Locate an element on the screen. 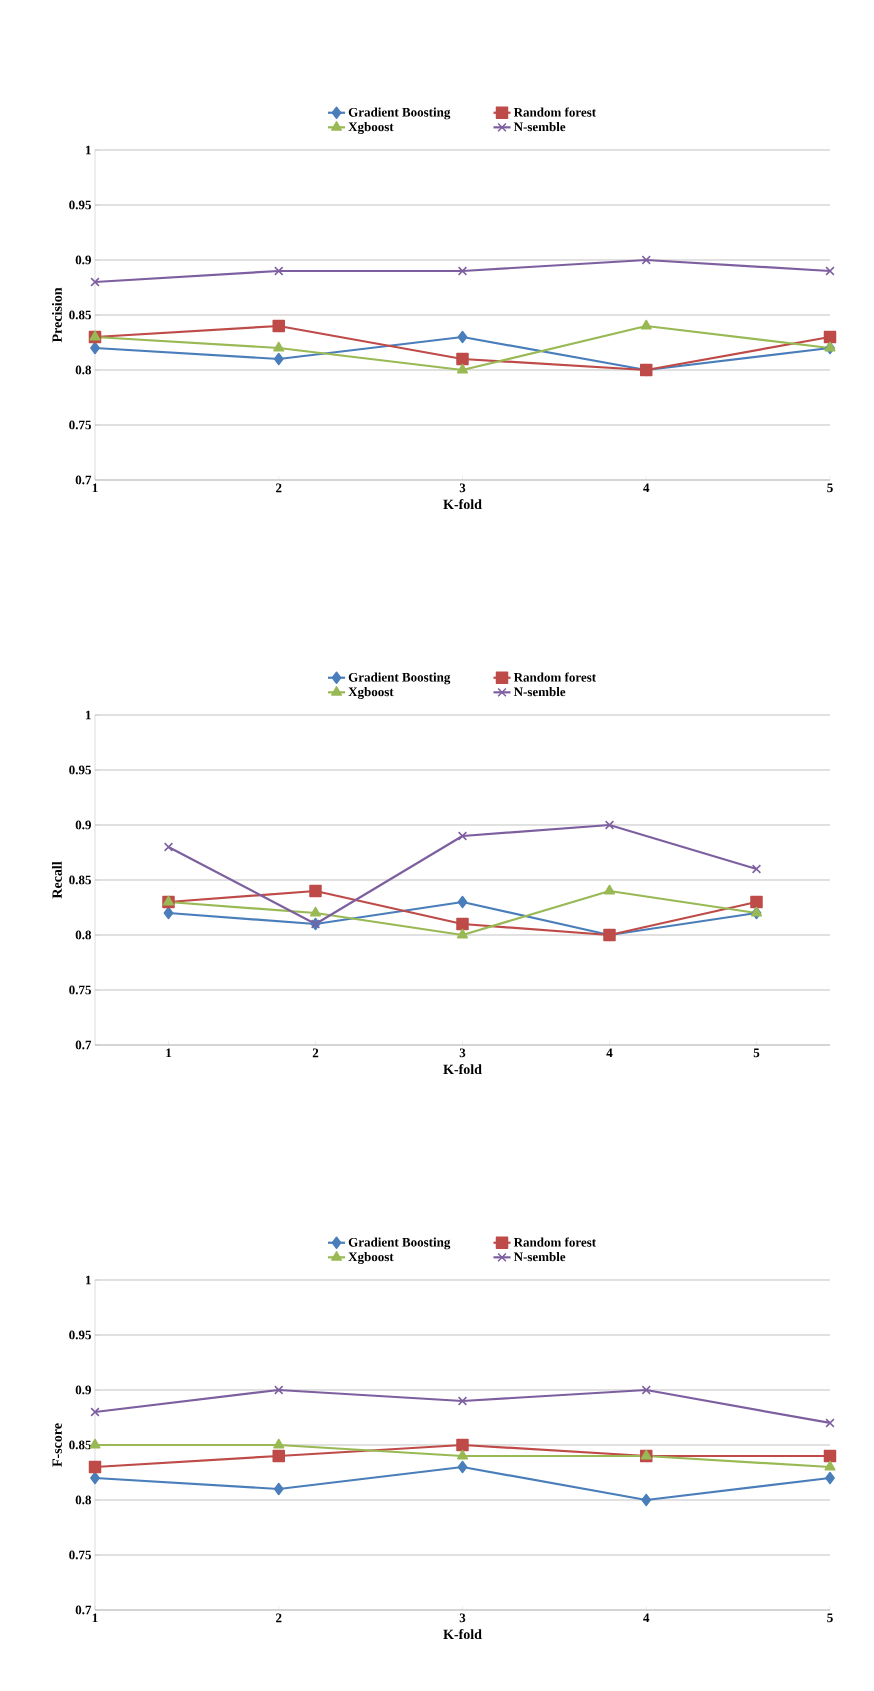 Image resolution: width=874 pixels, height=1691 pixels. x-tick-label: 1 is located at coordinates (169, 1053).